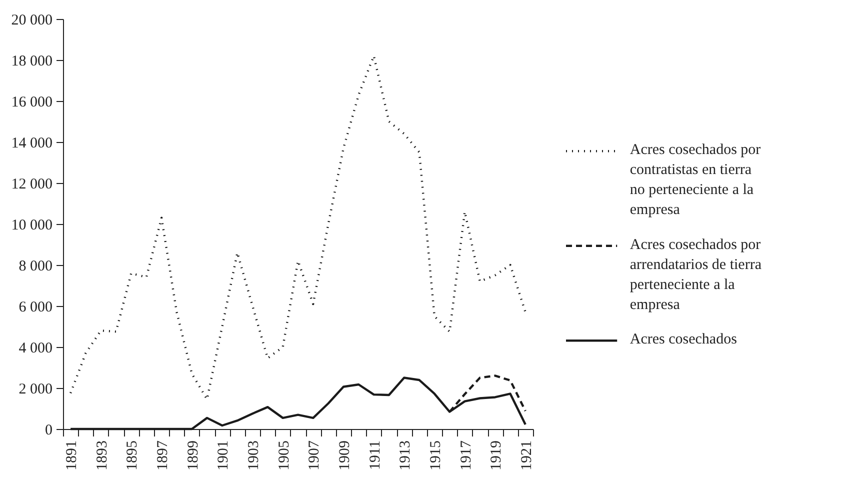  I want to click on y-tick-label: 16 000, so click(31, 102).